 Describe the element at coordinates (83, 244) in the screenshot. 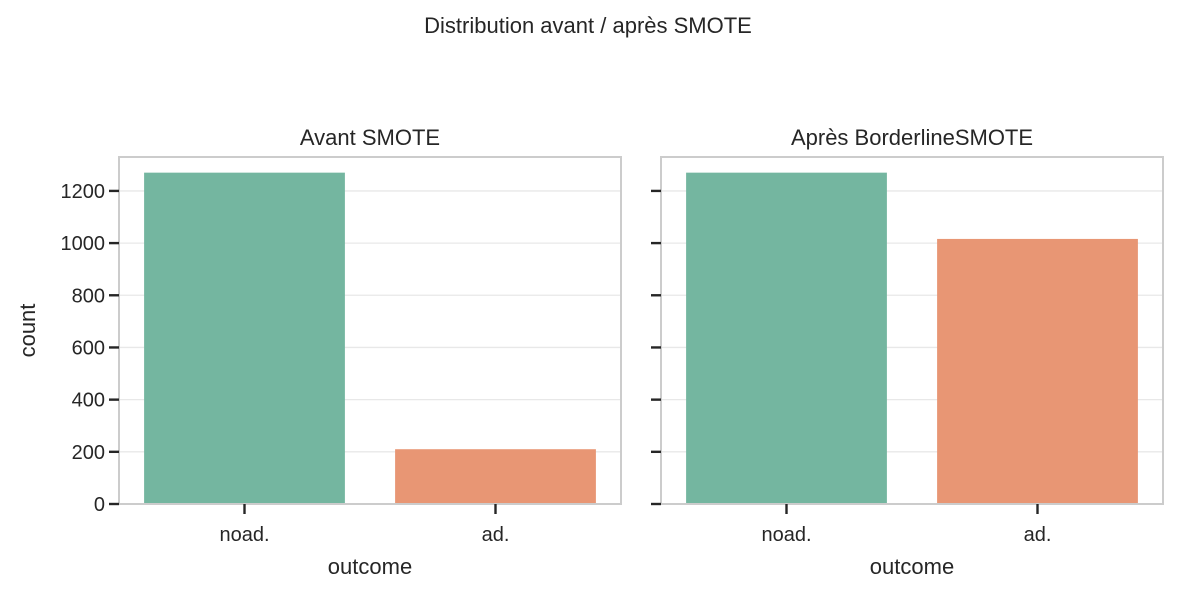

I see `y-tick-label: 1000` at that location.